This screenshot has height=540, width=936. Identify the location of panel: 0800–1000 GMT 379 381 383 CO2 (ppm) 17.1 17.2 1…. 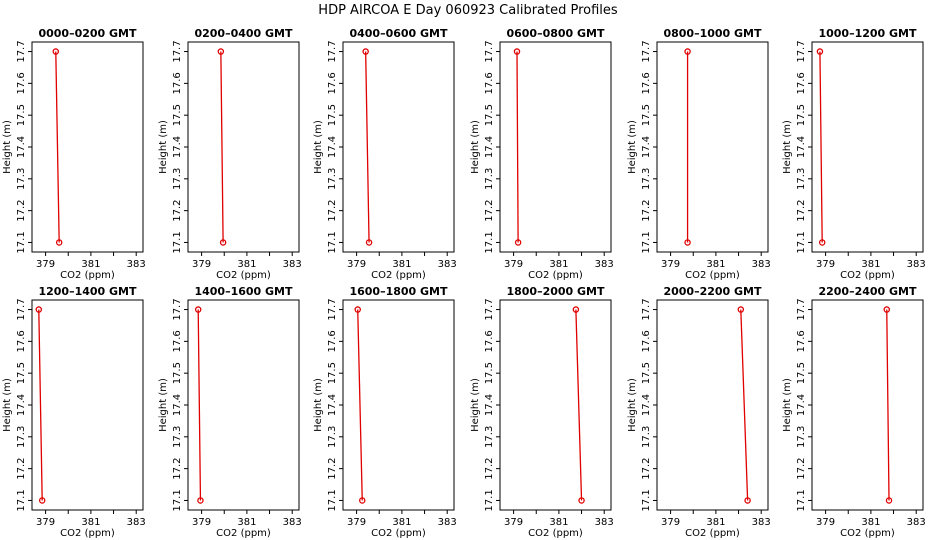
(699, 154).